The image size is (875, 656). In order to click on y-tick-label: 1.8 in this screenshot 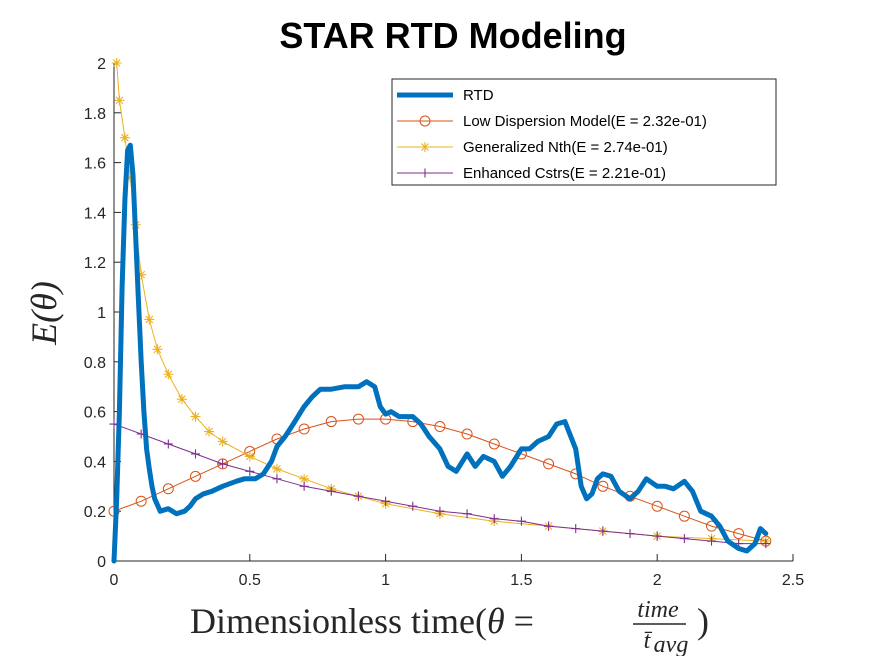, I will do `click(95, 114)`.